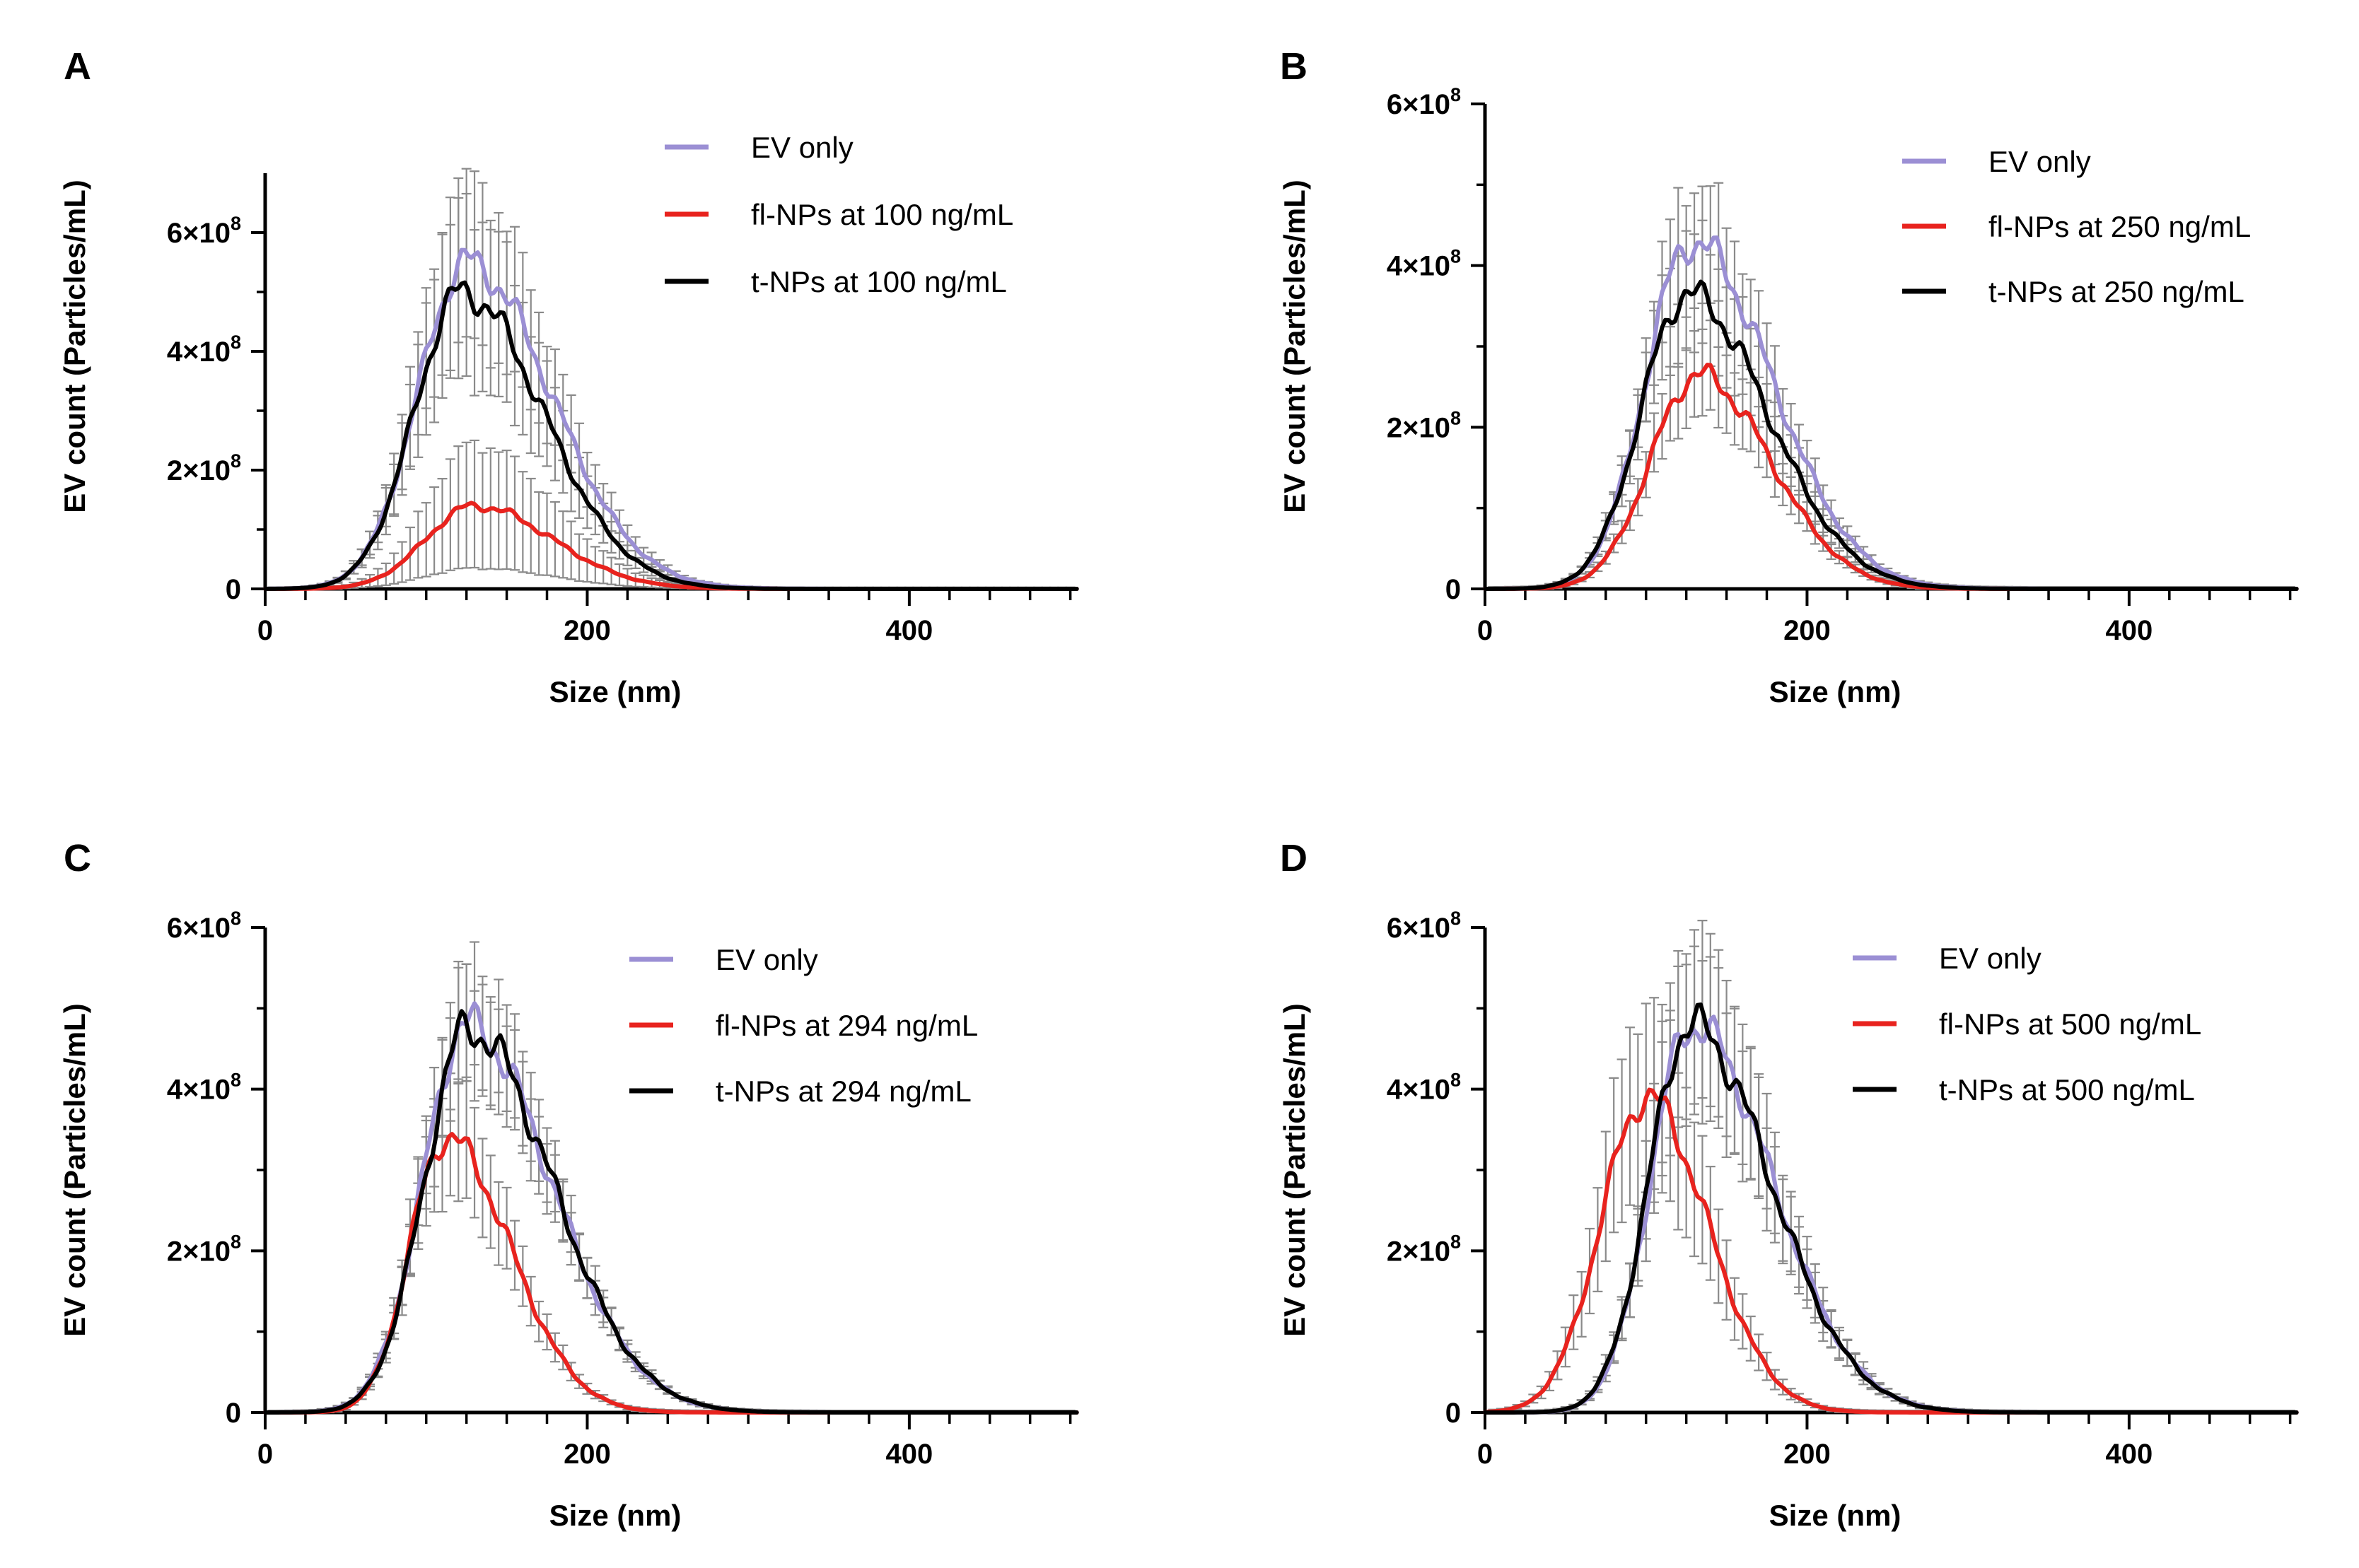  What do you see at coordinates (1293, 66) in the screenshot?
I see `panel-label: B` at bounding box center [1293, 66].